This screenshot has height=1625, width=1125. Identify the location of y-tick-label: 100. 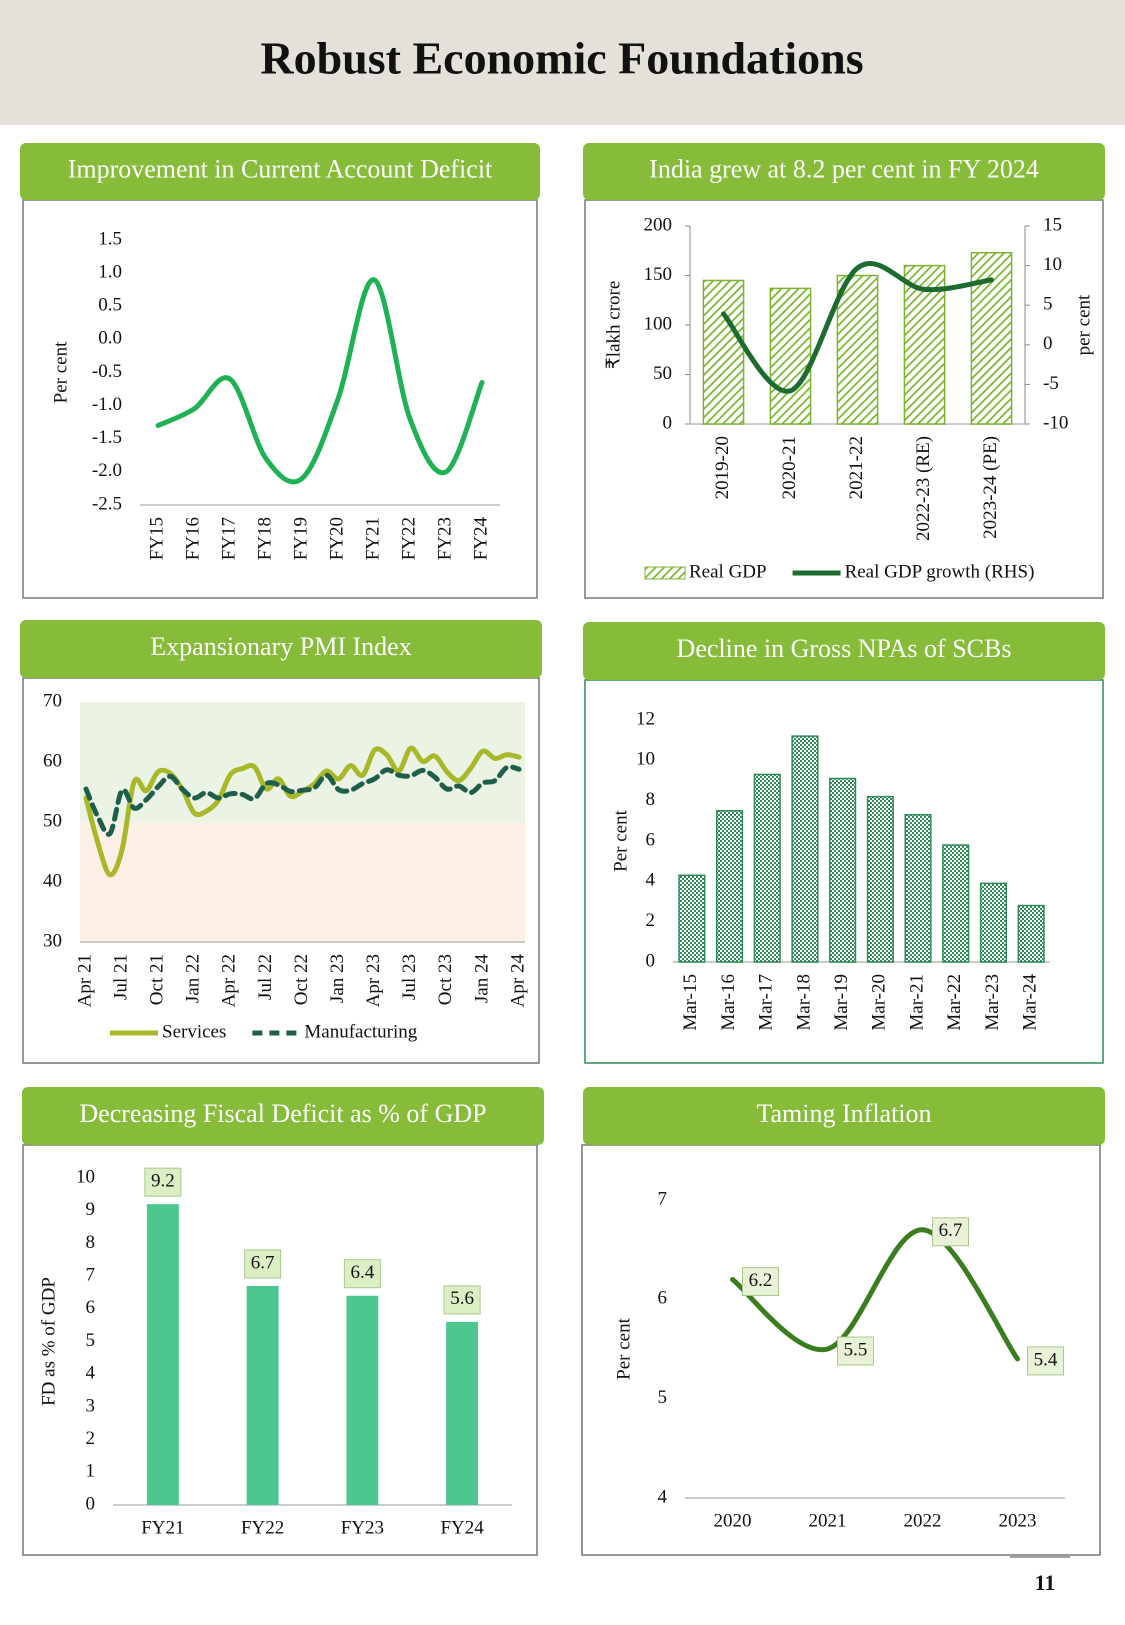
(658, 323).